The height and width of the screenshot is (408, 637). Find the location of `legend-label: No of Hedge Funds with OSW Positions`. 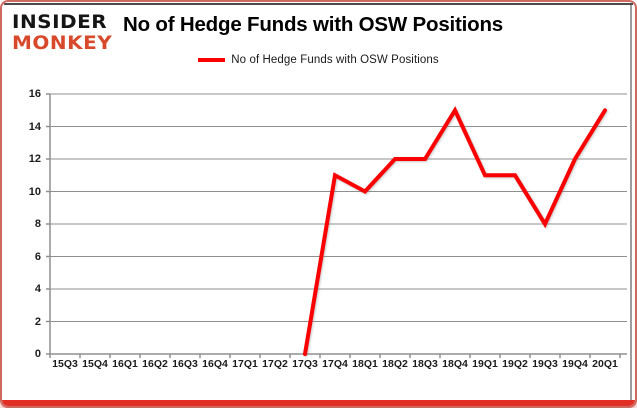

legend-label: No of Hedge Funds with OSW Positions is located at coordinates (335, 60).